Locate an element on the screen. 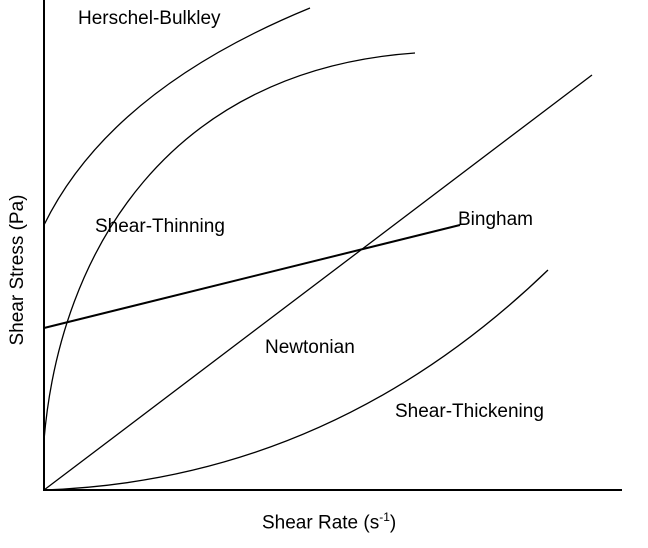  herschel-bulkley-label: Herschel-Bulkley is located at coordinates (149, 18).